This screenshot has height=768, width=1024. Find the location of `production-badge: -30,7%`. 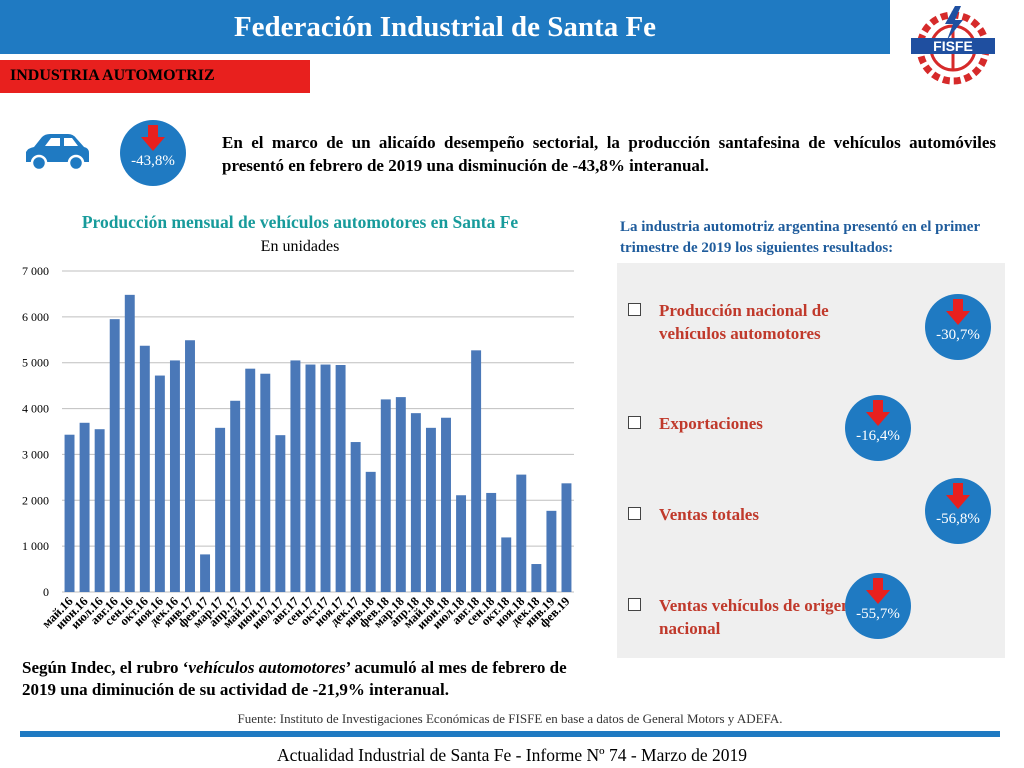

production-badge: -30,7% is located at coordinates (958, 327).